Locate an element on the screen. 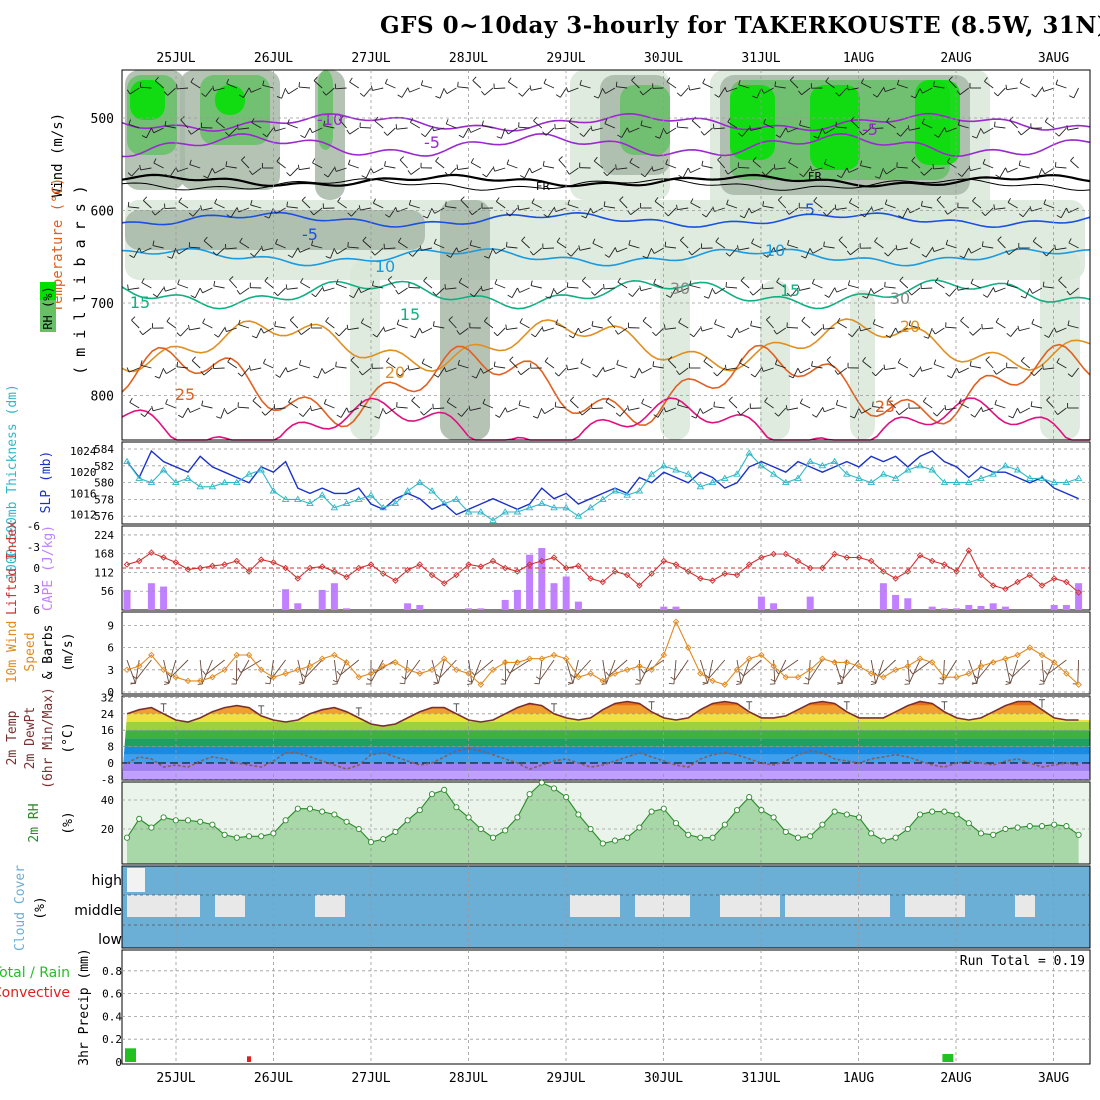 Image resolution: width=1100 pixels, height=1100 pixels. slp-ytick: 1016 is located at coordinates (83, 493).